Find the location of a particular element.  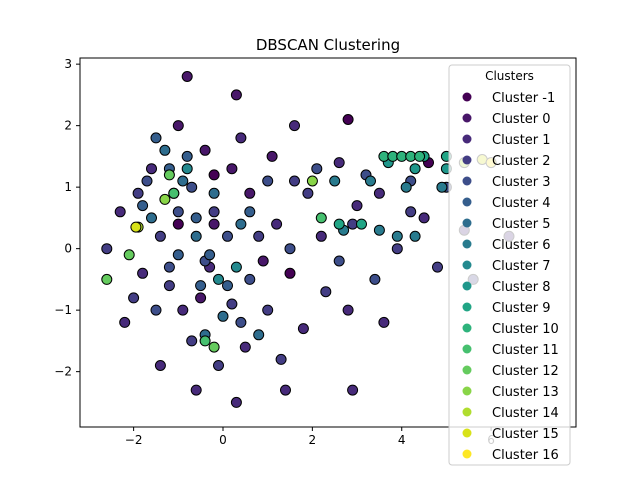

legend-label: Cluster 16 is located at coordinates (525, 455).